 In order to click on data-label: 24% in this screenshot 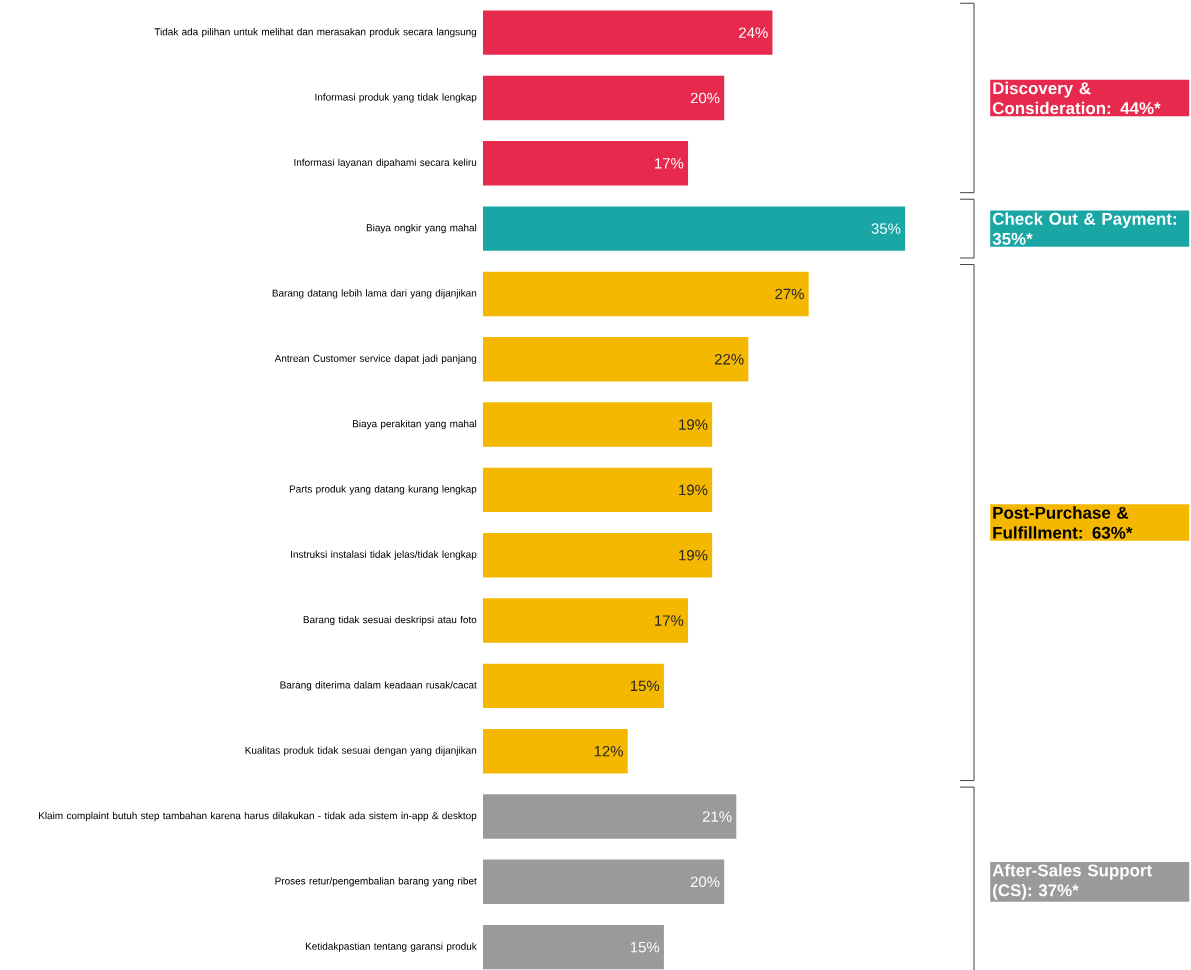, I will do `click(753, 32)`.